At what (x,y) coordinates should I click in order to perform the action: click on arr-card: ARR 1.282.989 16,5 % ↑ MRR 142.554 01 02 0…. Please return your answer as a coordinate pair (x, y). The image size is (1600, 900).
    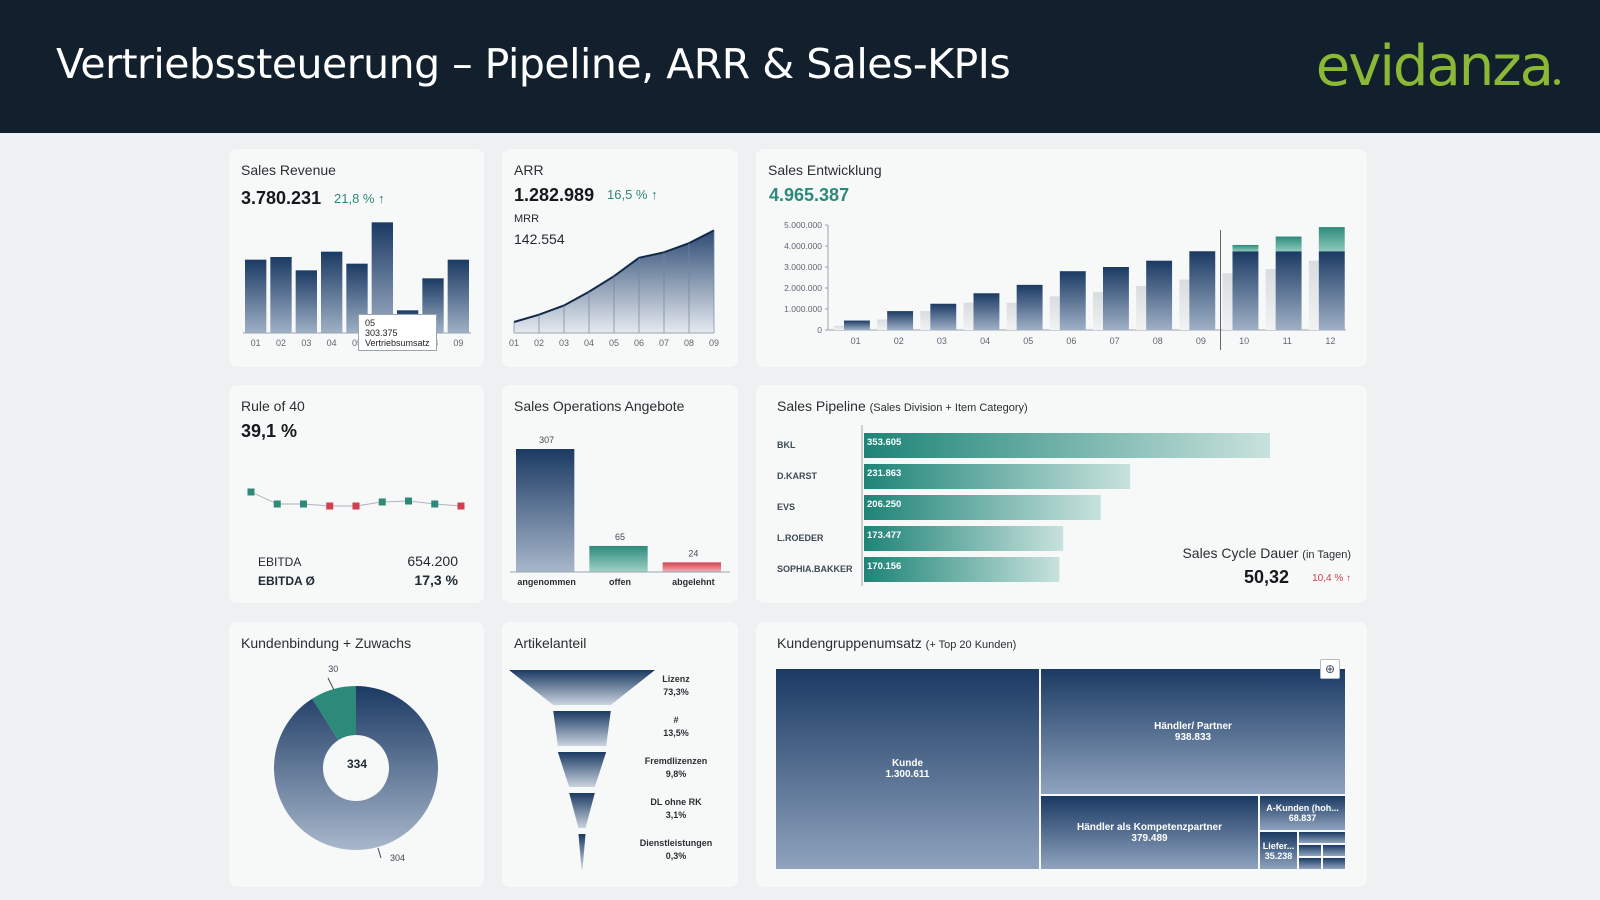
    Looking at the image, I should click on (620, 258).